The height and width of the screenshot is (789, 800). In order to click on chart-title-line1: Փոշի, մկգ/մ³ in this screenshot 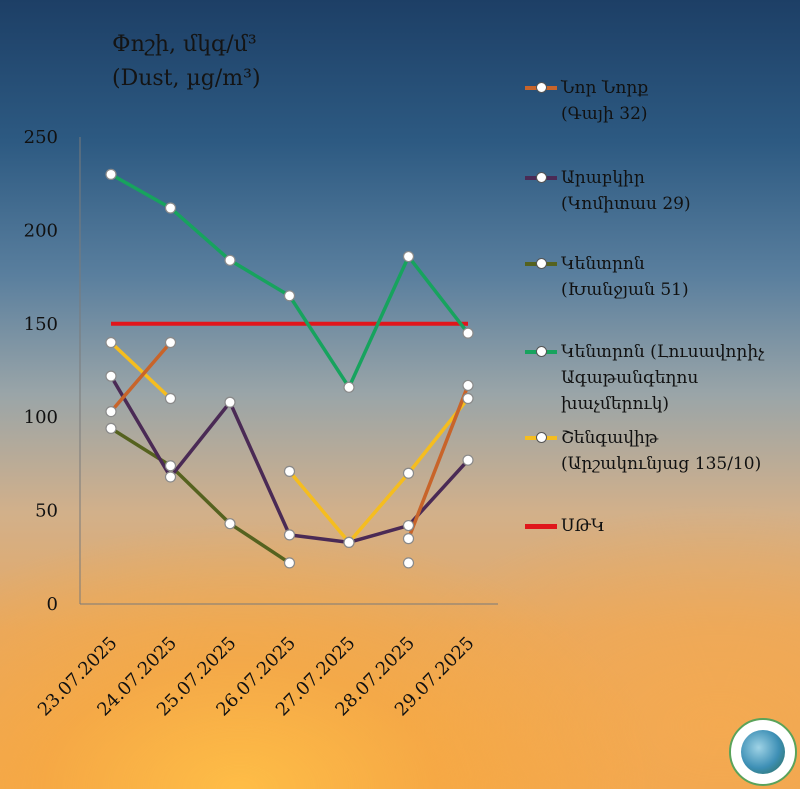, I will do `click(184, 44)`.